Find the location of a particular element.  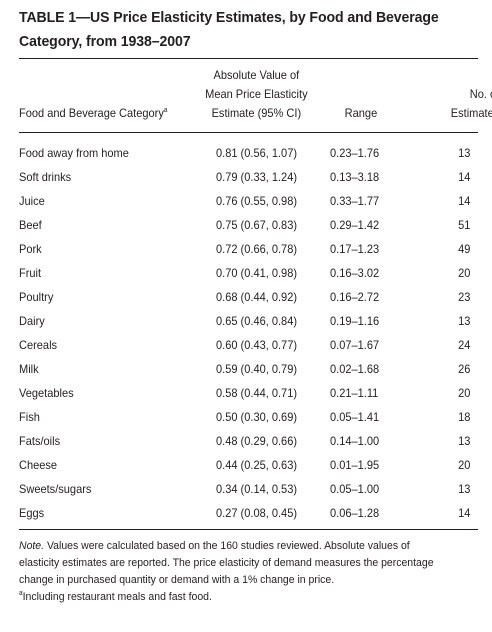

row-estimate: 0.48 (0.29, 0.66) is located at coordinates (257, 441).